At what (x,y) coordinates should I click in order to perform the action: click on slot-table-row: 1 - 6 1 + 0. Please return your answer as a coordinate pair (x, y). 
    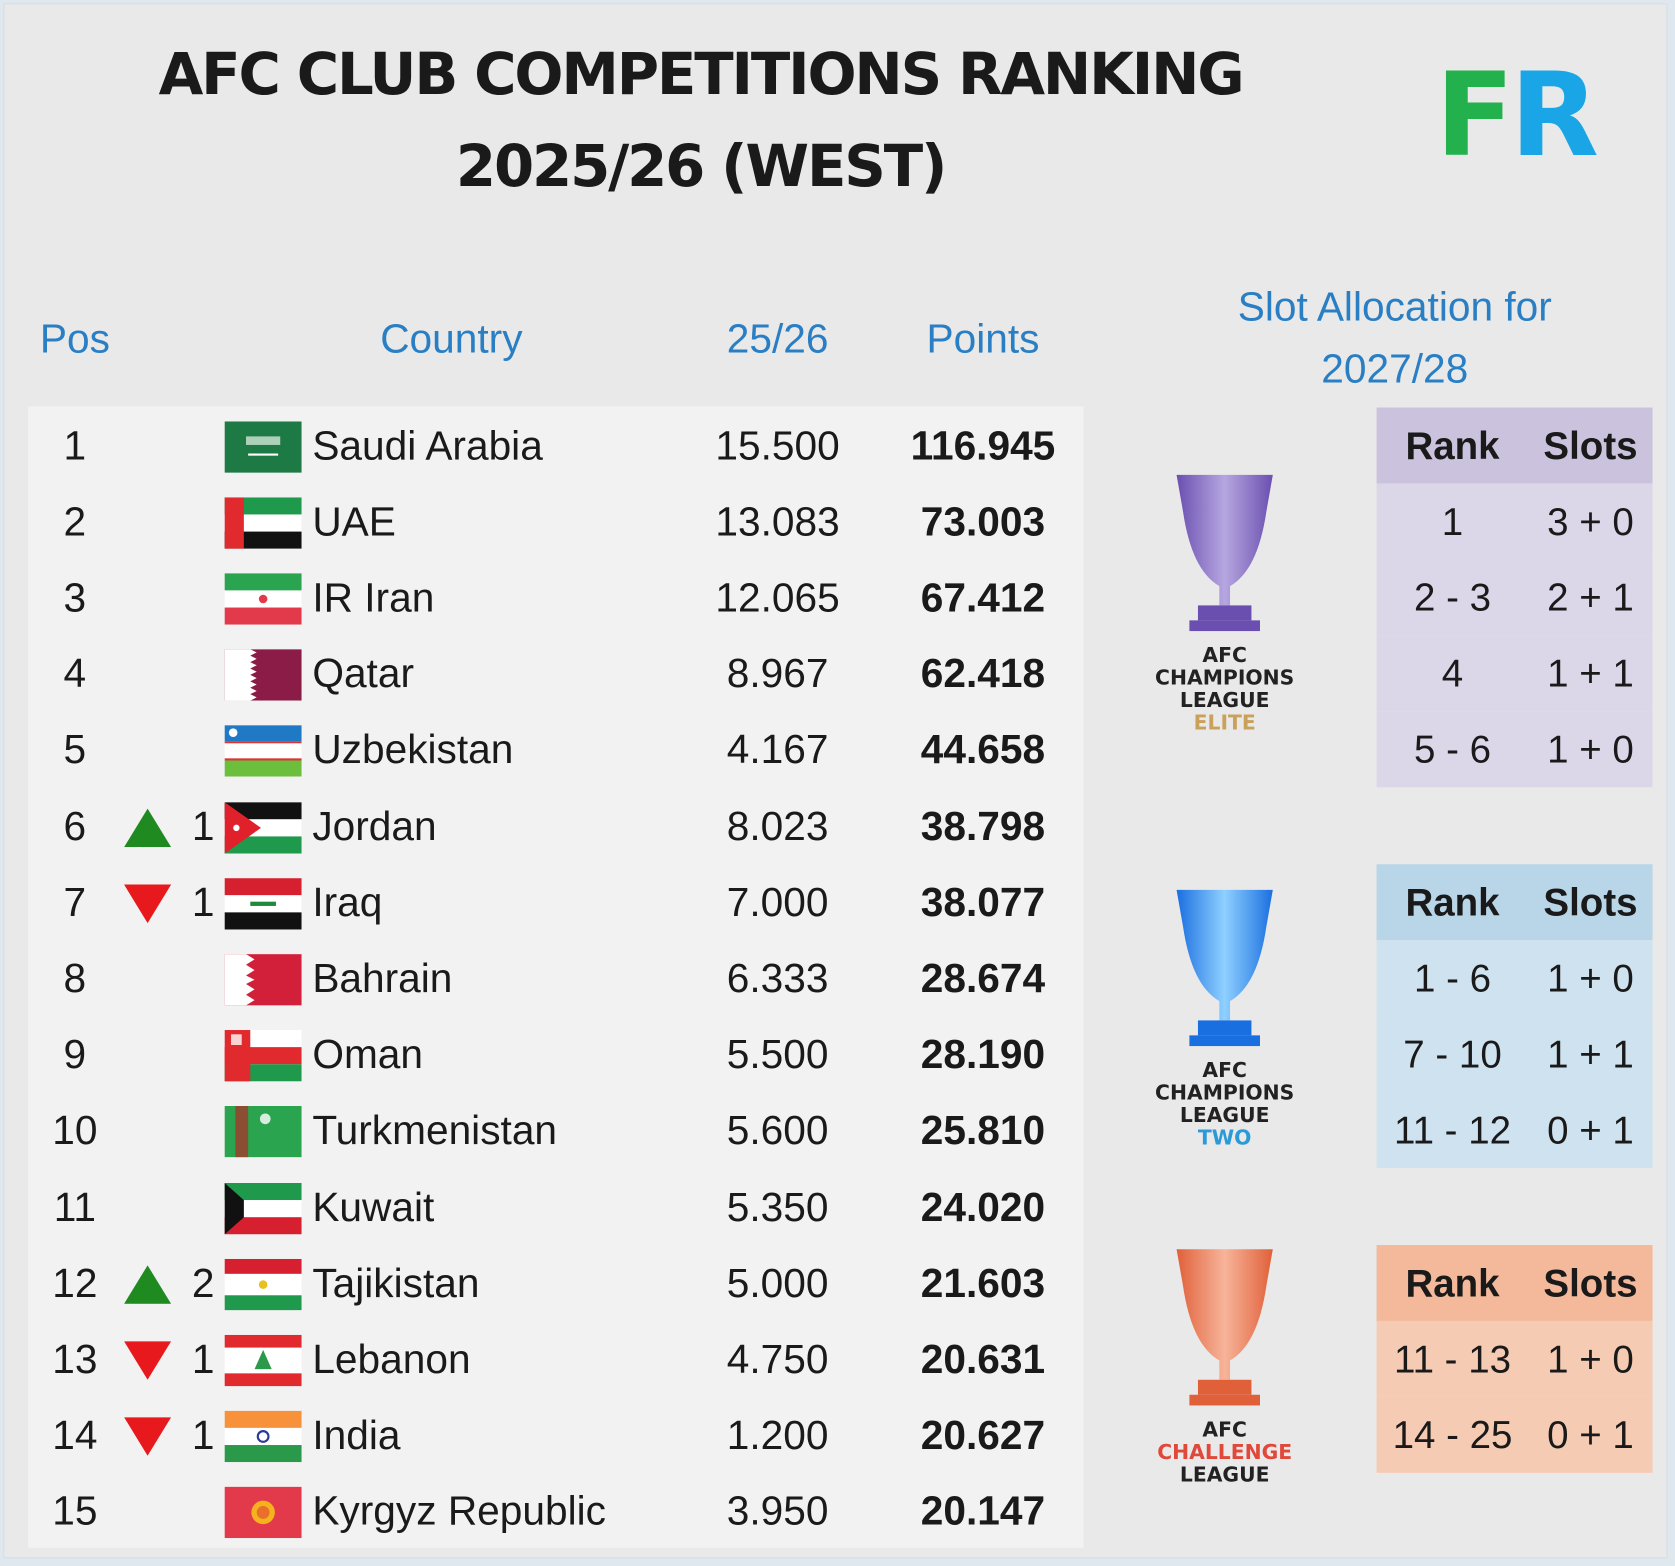
    Looking at the image, I should click on (1514, 978).